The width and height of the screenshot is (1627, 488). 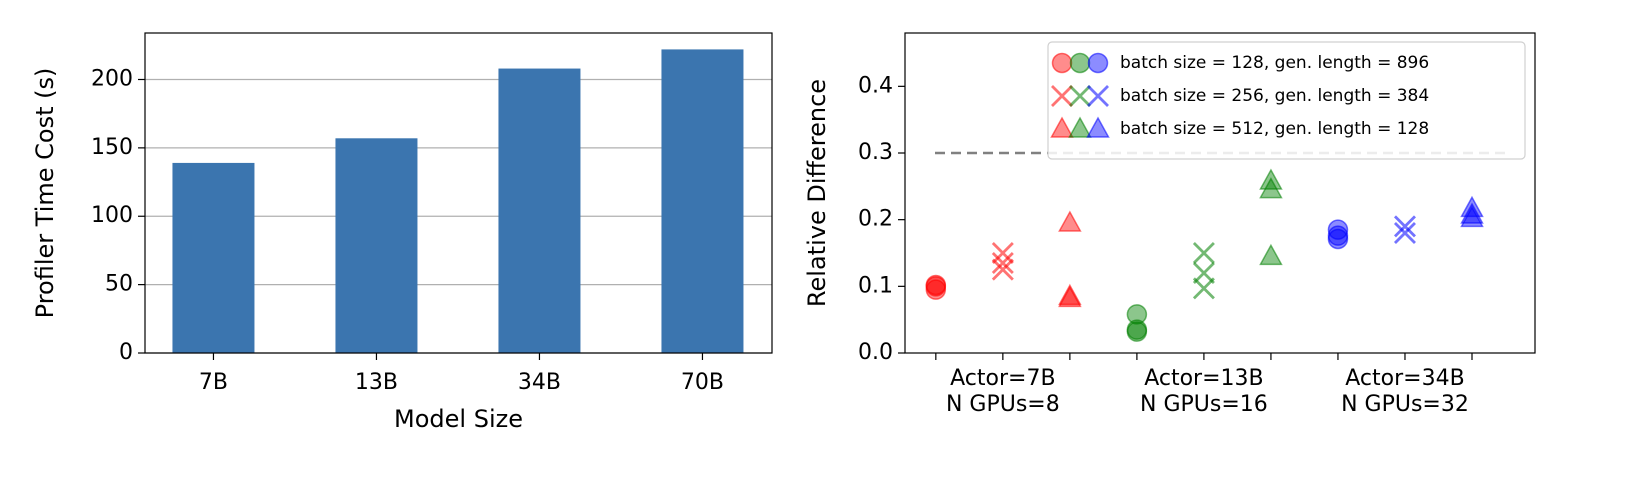 What do you see at coordinates (45, 193) in the screenshot?
I see `y-axis-label: Profiler Time Cost (s)` at bounding box center [45, 193].